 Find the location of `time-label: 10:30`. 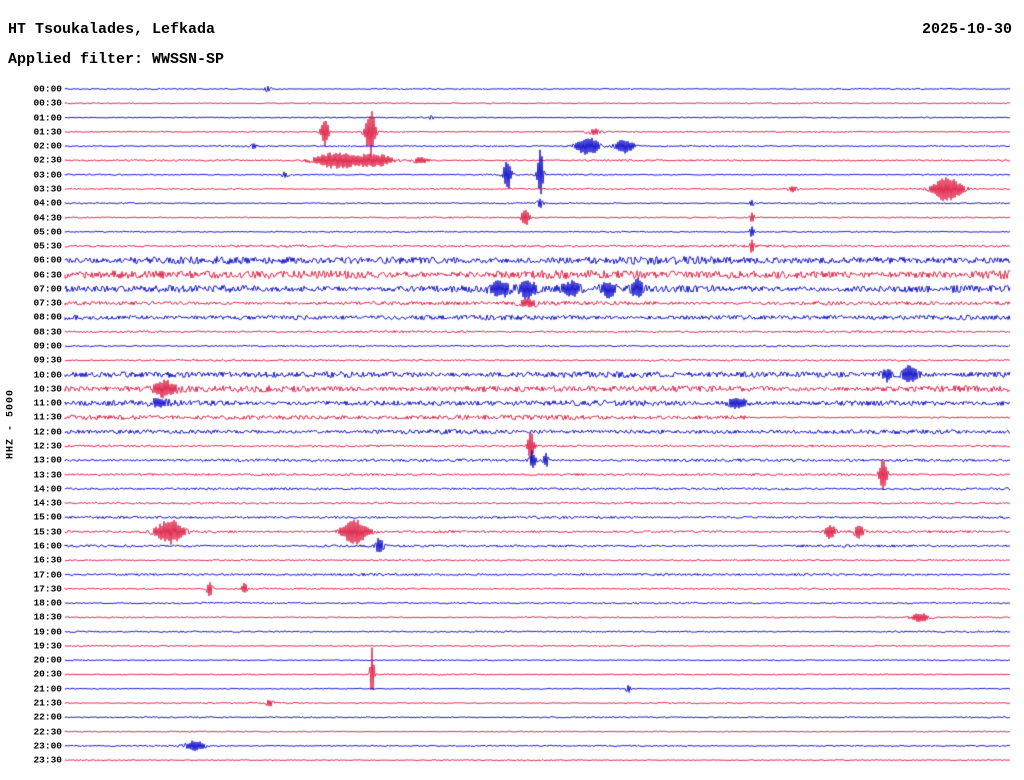

time-label: 10:30 is located at coordinates (47, 389).